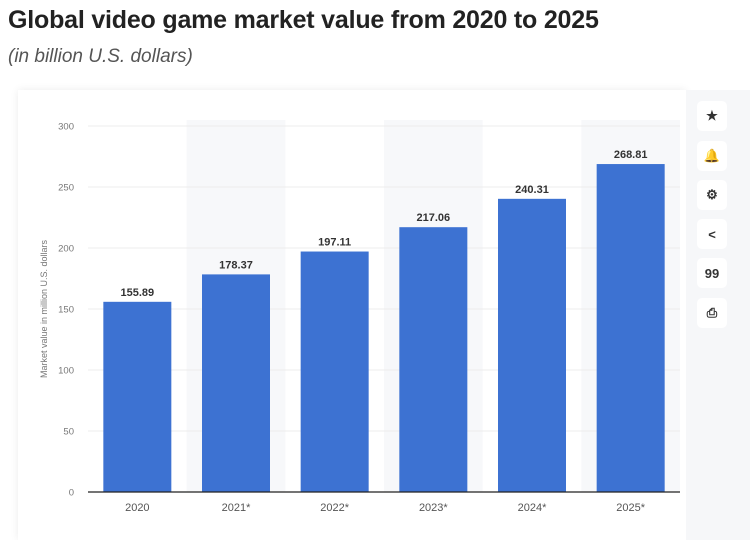 This screenshot has height=540, width=750. I want to click on bell-button: 🔔, so click(712, 156).